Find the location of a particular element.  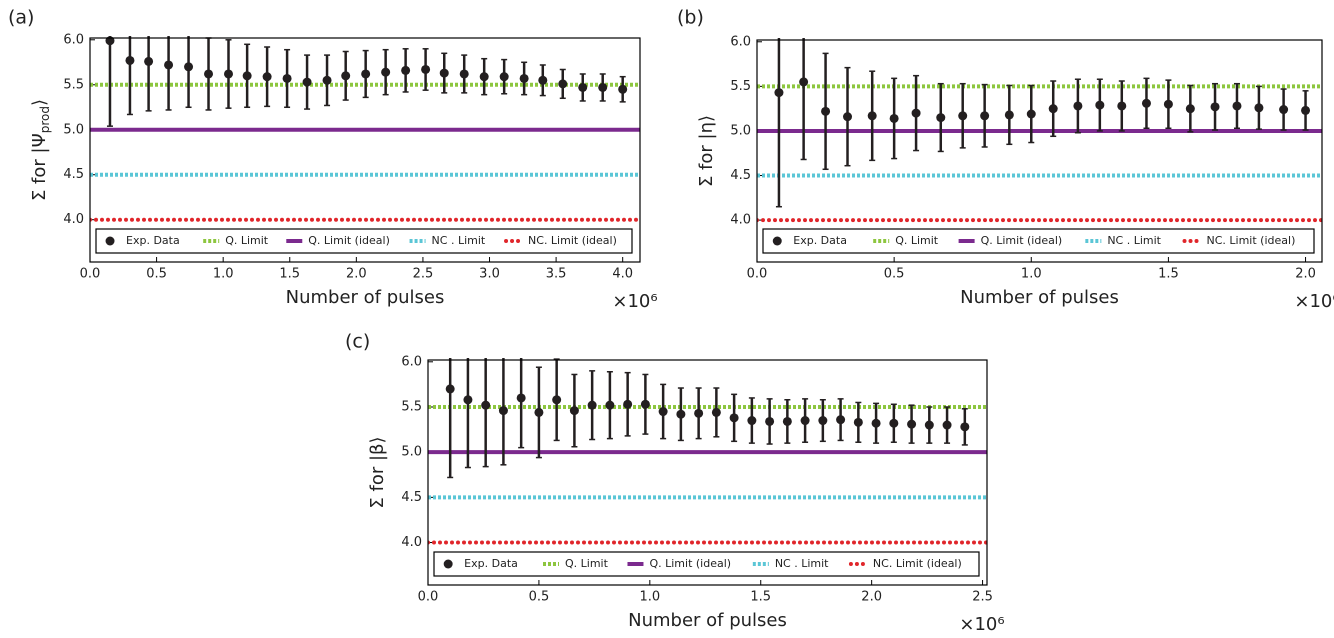

x-tick-label: 3.0 is located at coordinates (489, 274).